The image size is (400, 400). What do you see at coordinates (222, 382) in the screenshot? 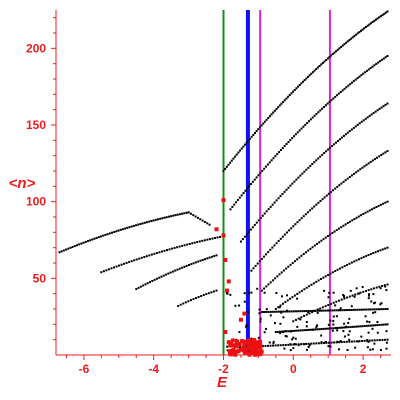
I see `x-axis-title: E` at bounding box center [222, 382].